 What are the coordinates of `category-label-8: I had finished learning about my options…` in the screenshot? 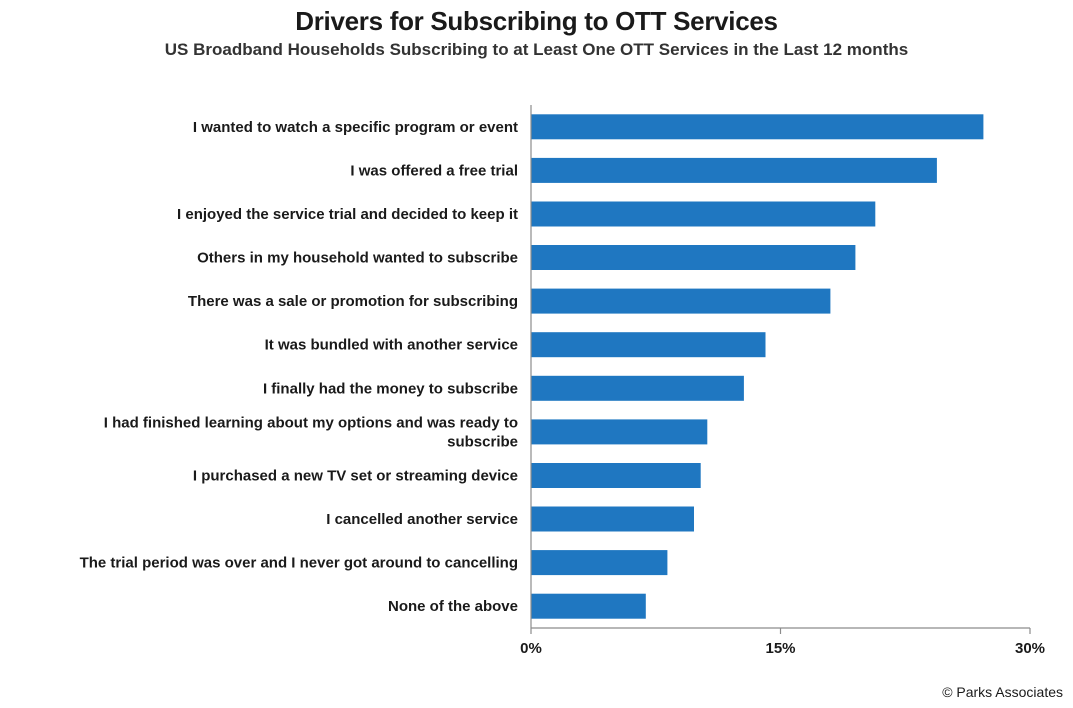 It's located at (311, 432).